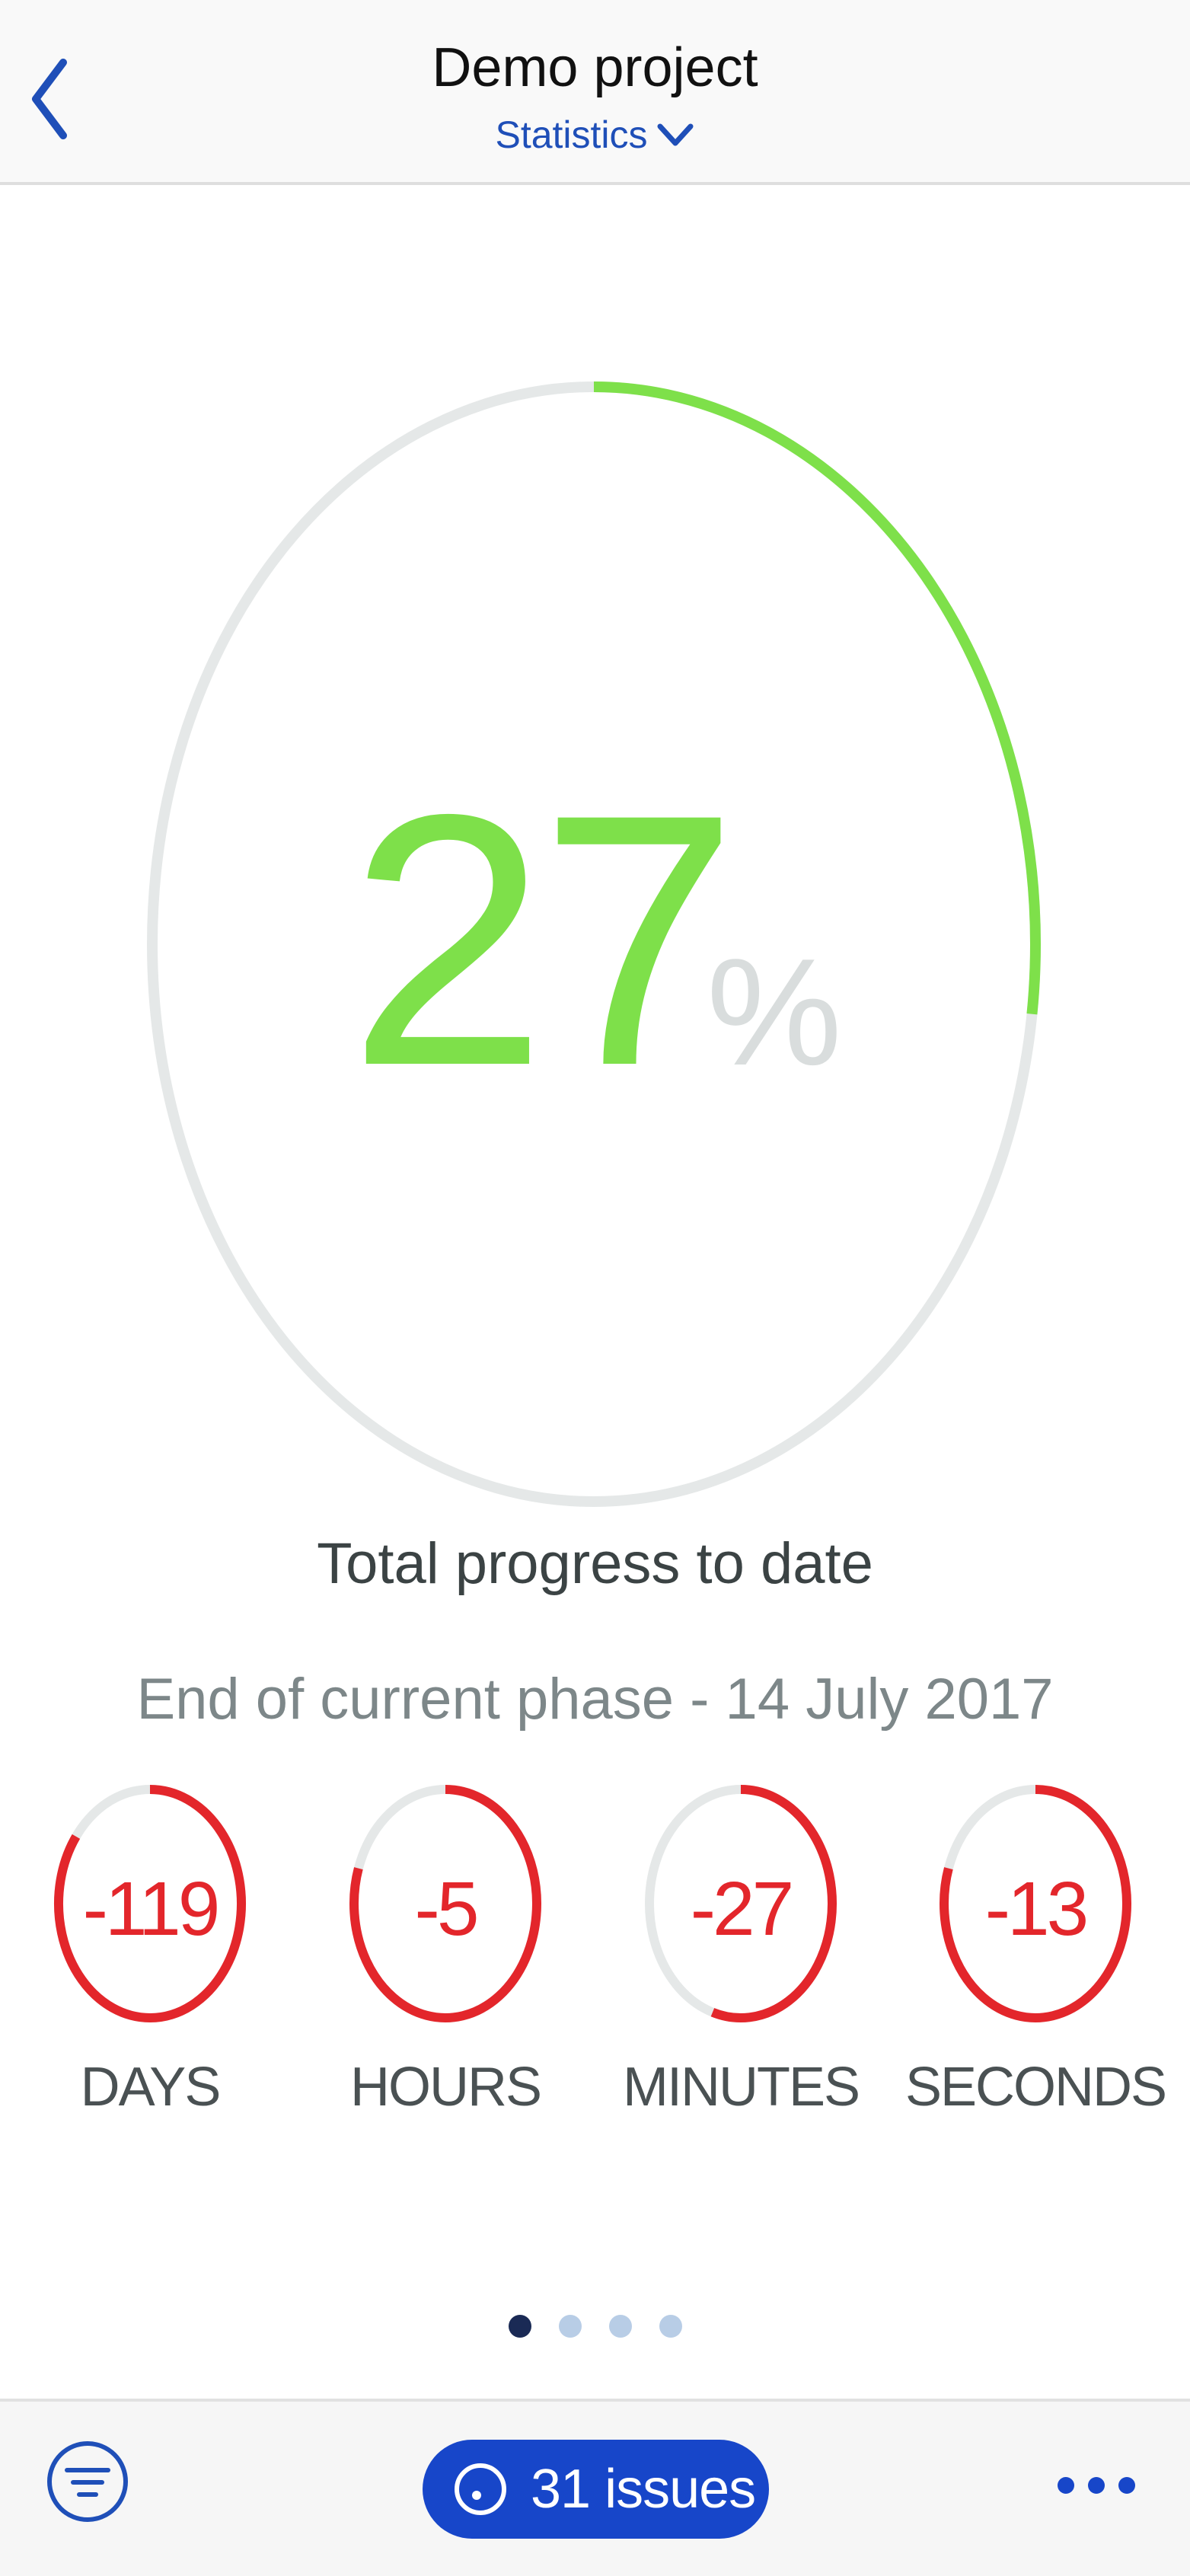  Describe the element at coordinates (1035, 2087) in the screenshot. I see `countdown-label: SECONDS` at that location.